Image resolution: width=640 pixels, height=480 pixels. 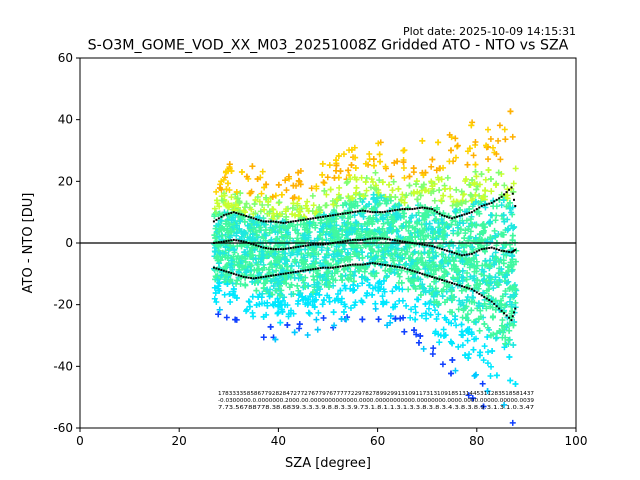 I want to click on y-axis-label: ATO - NTO [DU], so click(x=28, y=243).